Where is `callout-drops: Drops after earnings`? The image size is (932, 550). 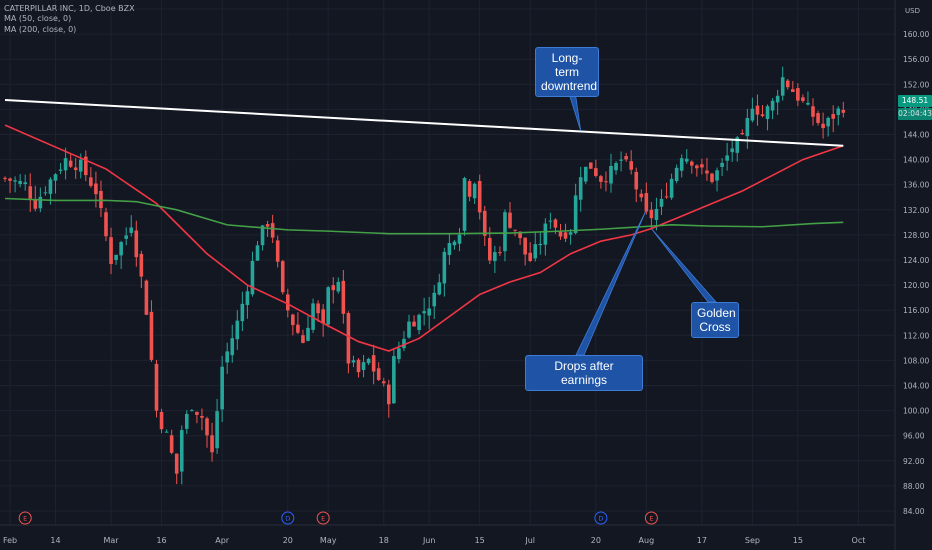
callout-drops: Drops after earnings is located at coordinates (584, 373).